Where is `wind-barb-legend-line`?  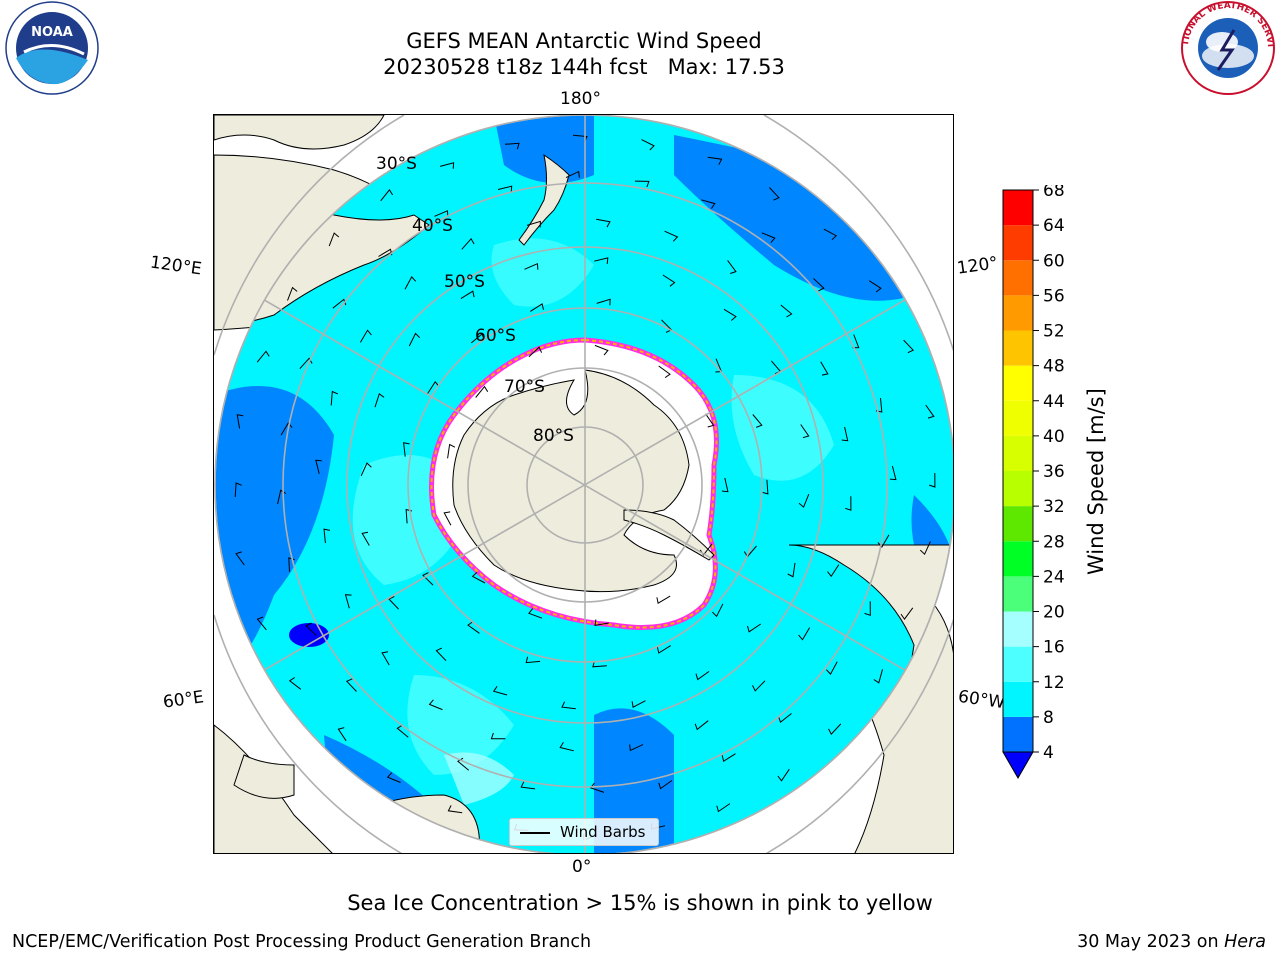 wind-barb-legend-line is located at coordinates (535, 833).